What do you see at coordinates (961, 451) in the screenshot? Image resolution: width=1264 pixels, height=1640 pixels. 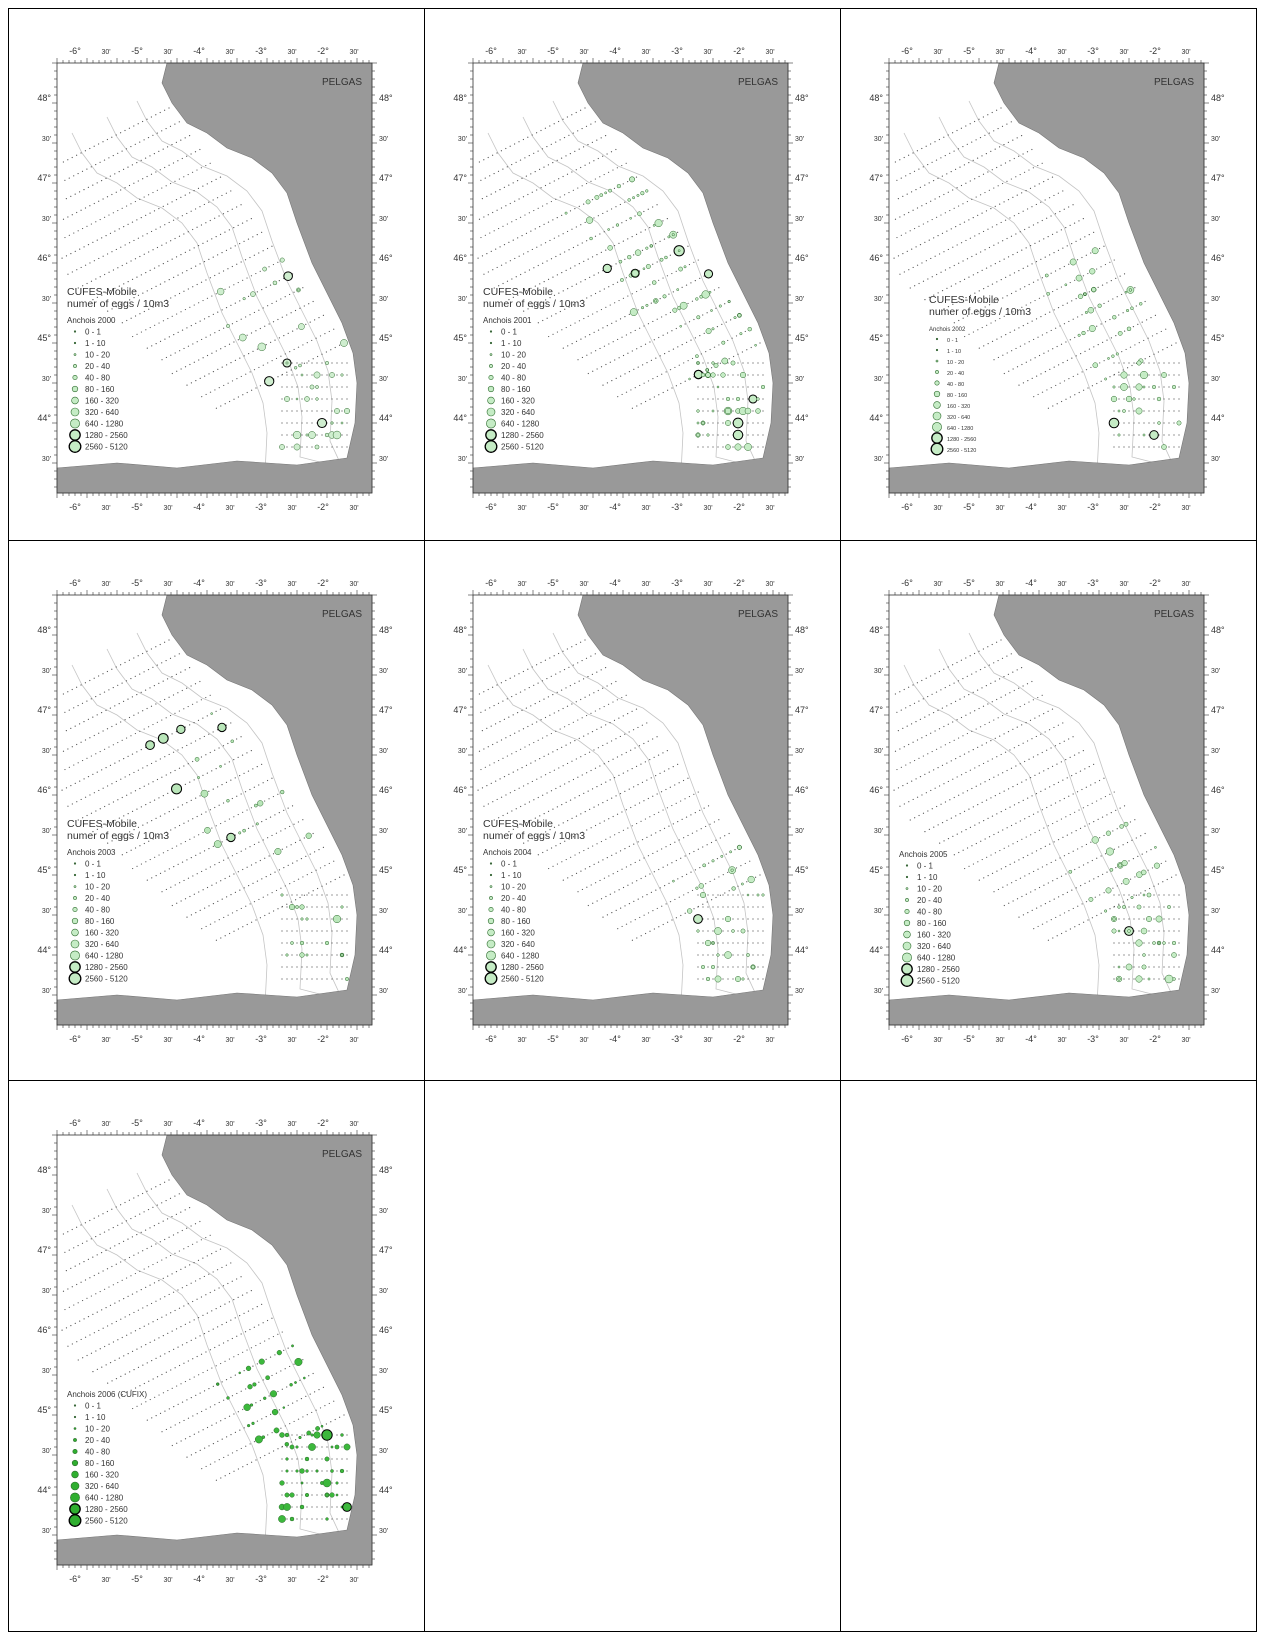 I see `legend-label: 2560 - 5120` at bounding box center [961, 451].